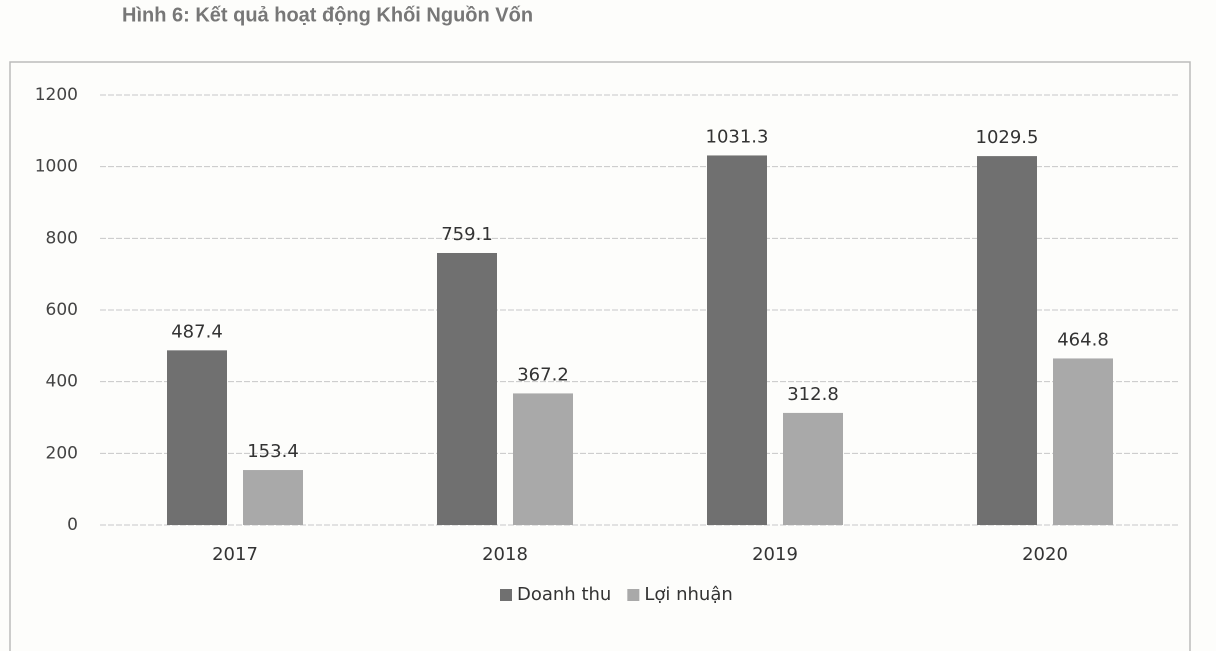 The width and height of the screenshot is (1216, 651). What do you see at coordinates (235, 554) in the screenshot?
I see `x-tick-label: 2017` at bounding box center [235, 554].